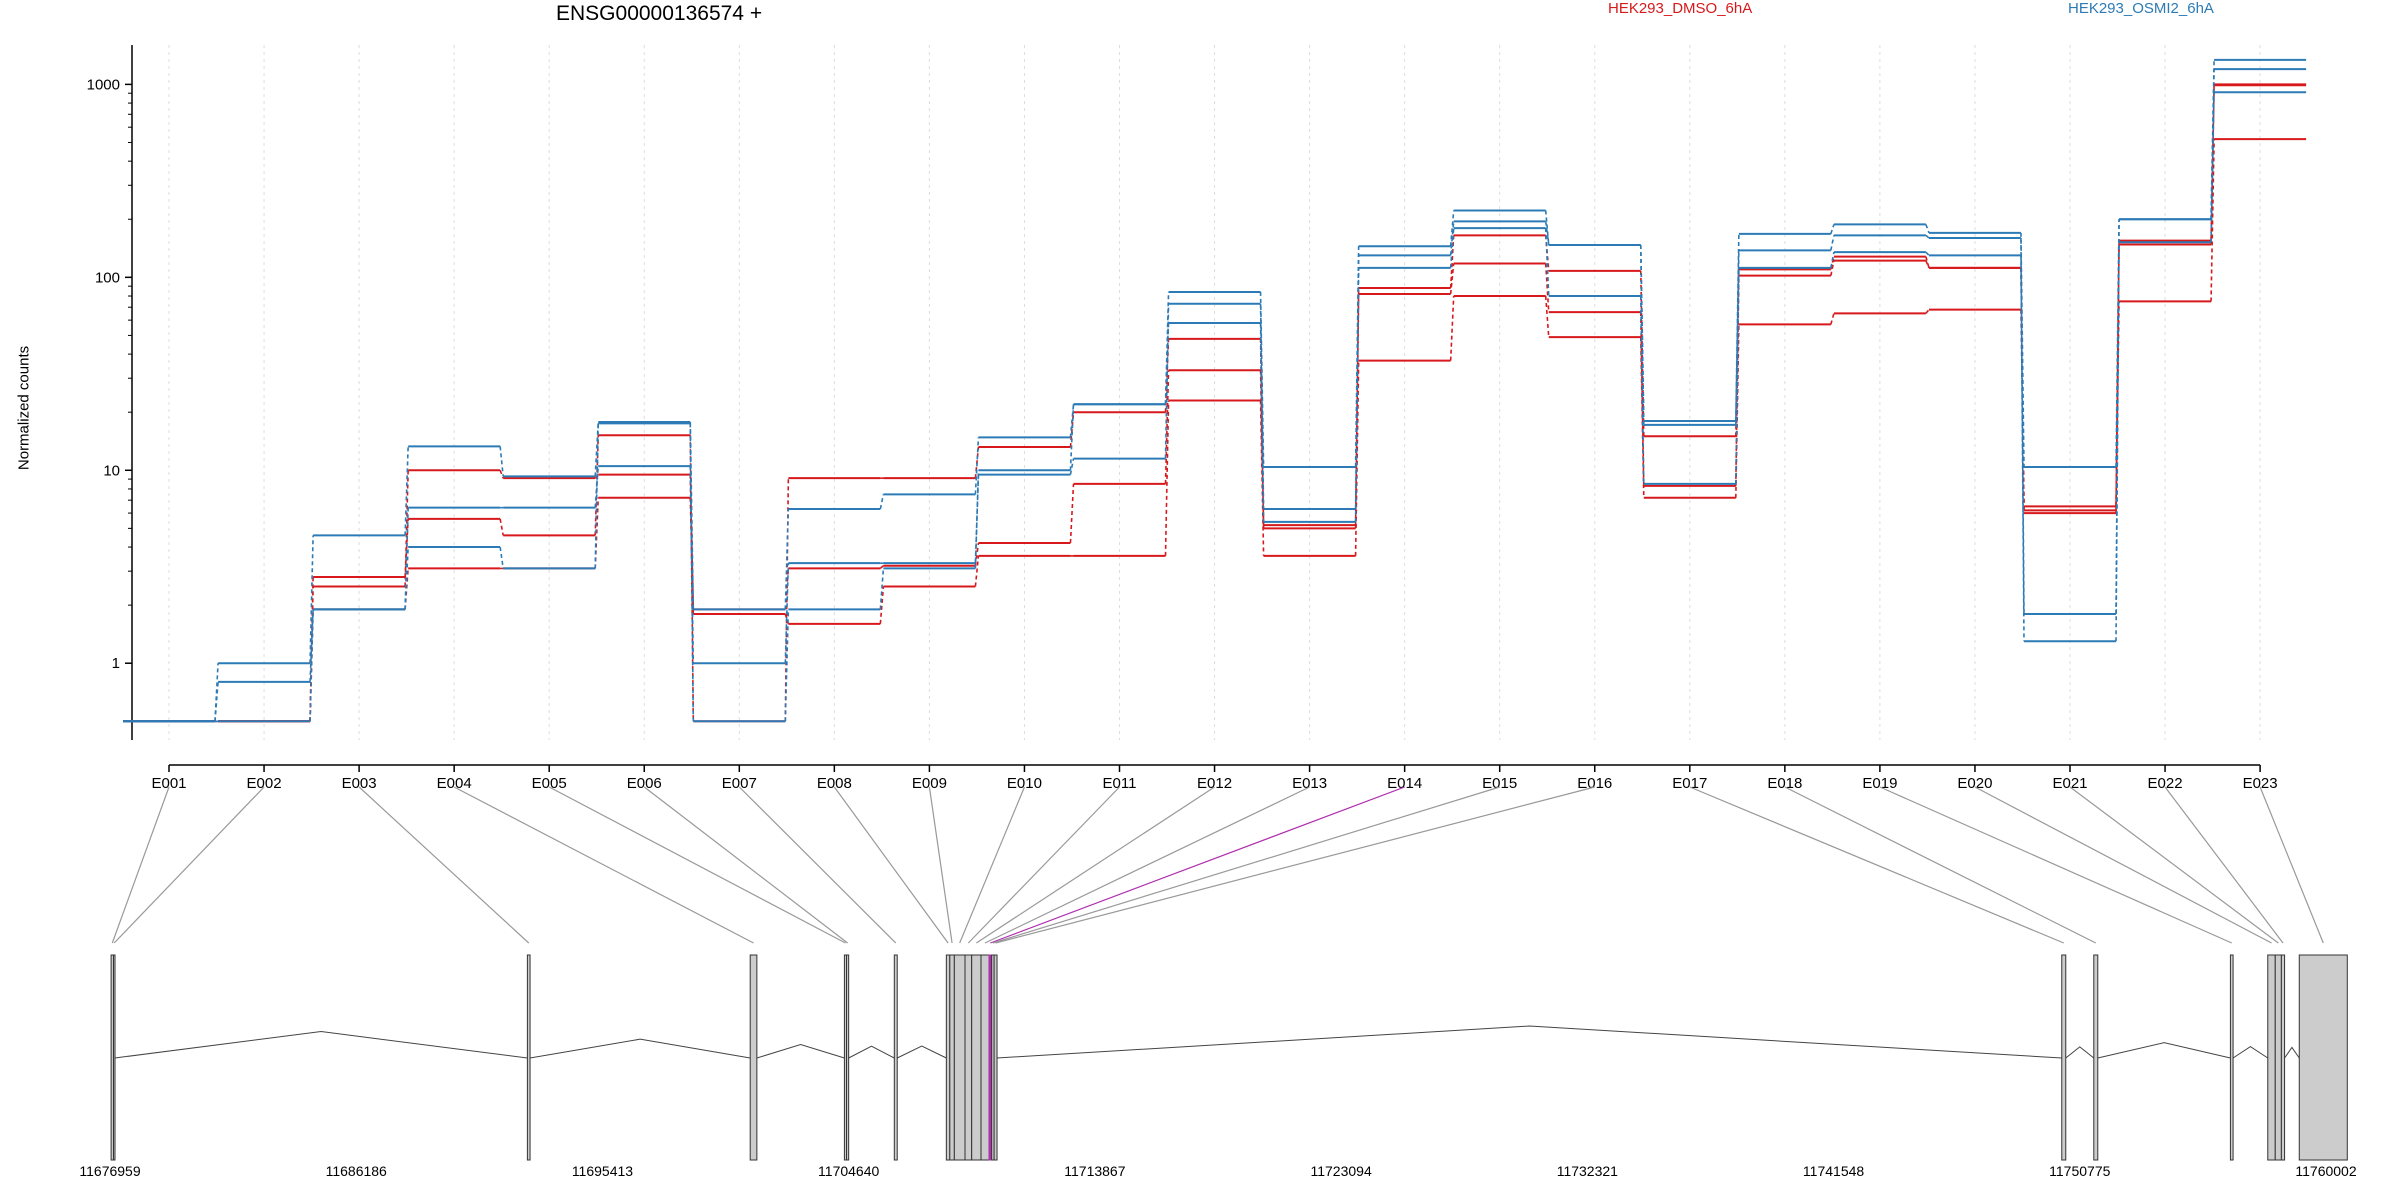 The height and width of the screenshot is (1200, 2400). Describe the element at coordinates (977, 519) in the screenshot. I see `series-5-link-E009` at that location.